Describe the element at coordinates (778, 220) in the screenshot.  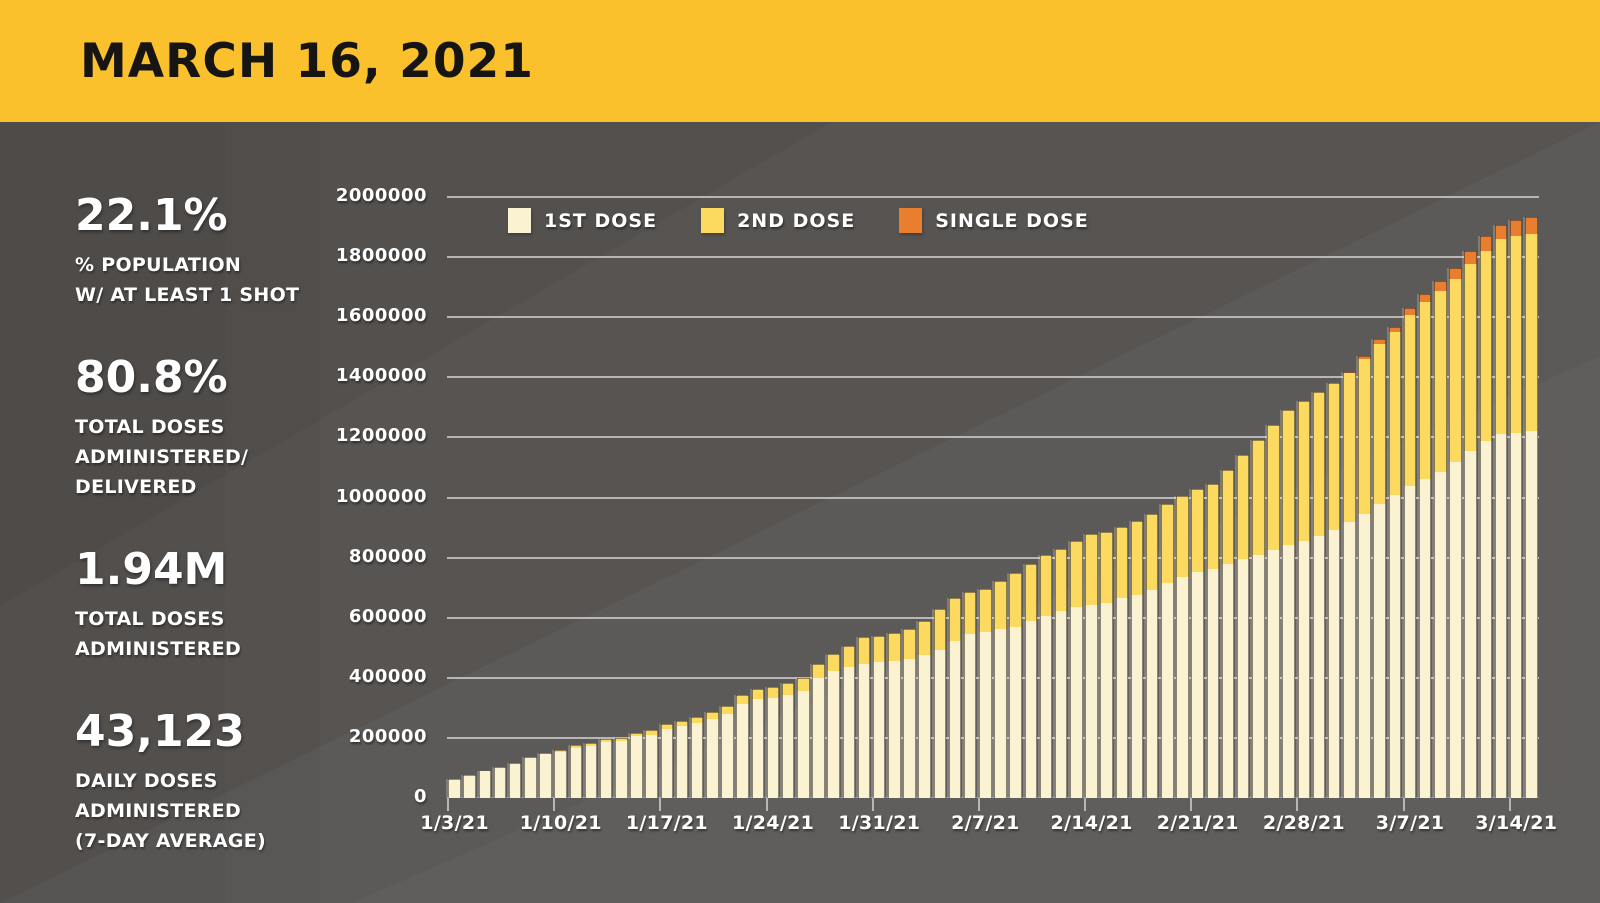
I see `legend-item: 2ND DOSE` at that location.